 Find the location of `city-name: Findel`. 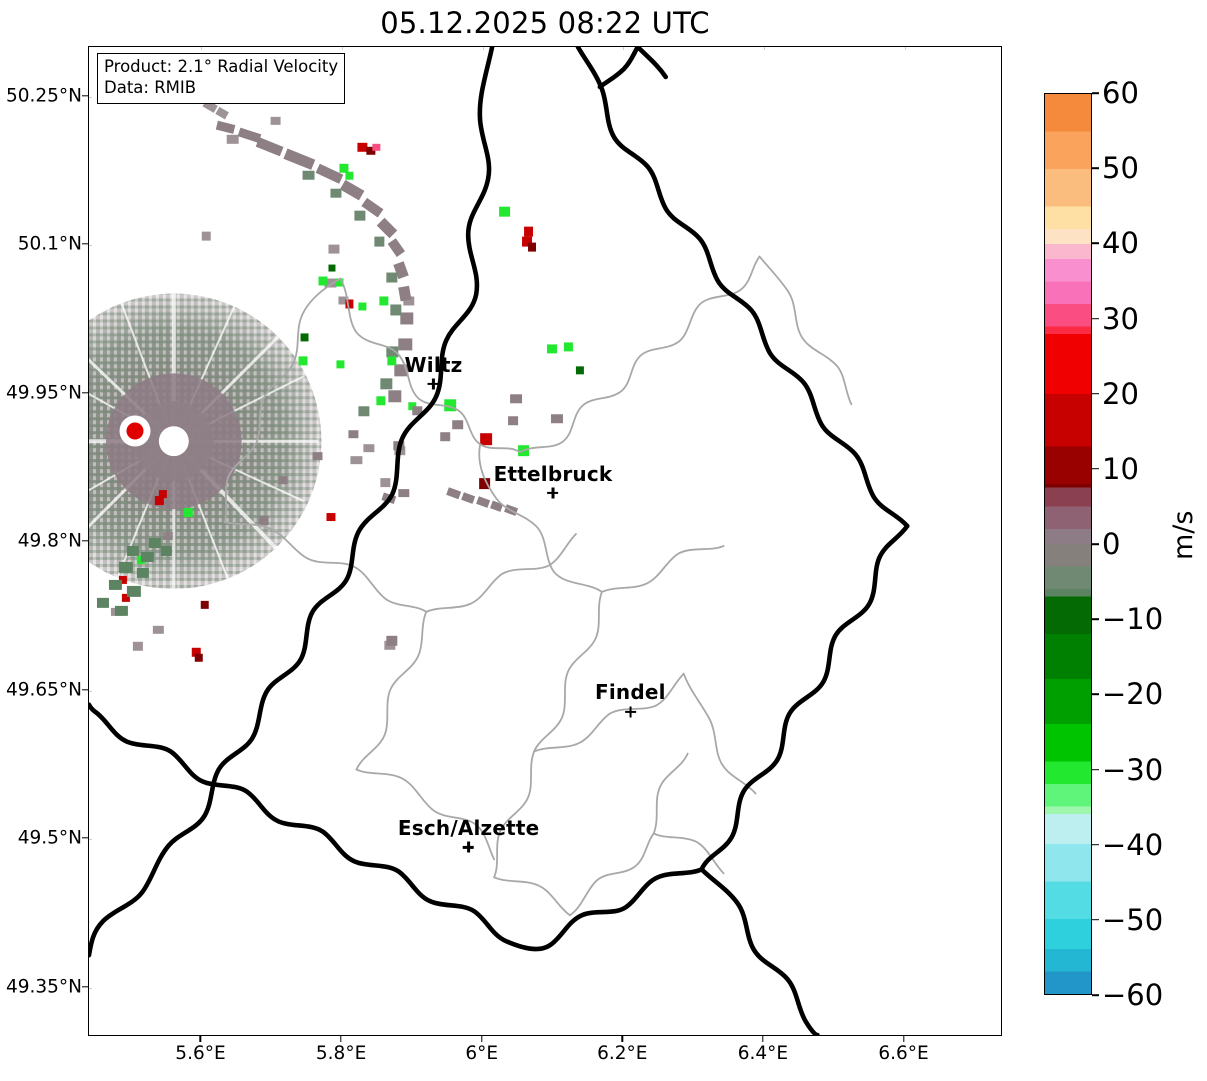

city-name: Findel is located at coordinates (630, 692).